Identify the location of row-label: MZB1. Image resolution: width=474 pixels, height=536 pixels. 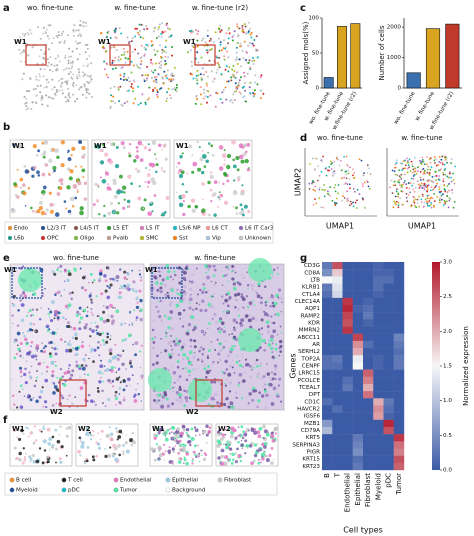
(312, 424).